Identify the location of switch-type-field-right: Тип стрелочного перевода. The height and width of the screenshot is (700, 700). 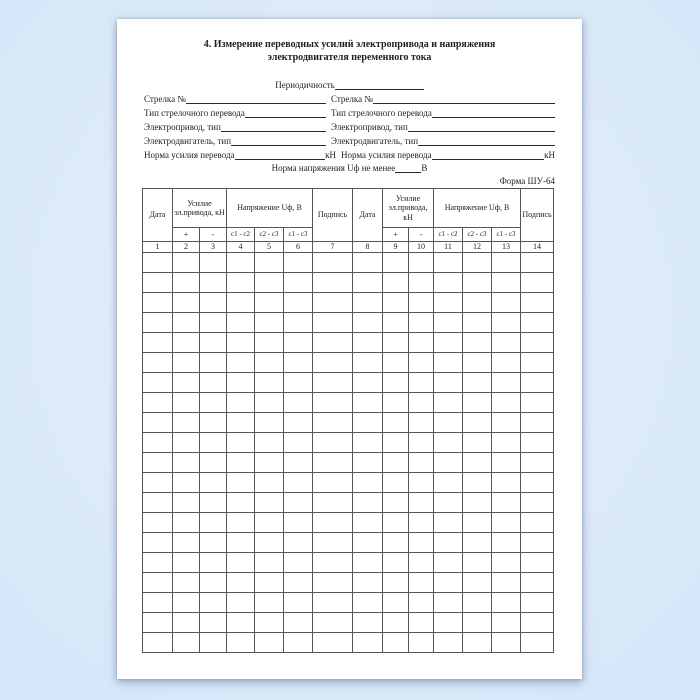
(443, 113).